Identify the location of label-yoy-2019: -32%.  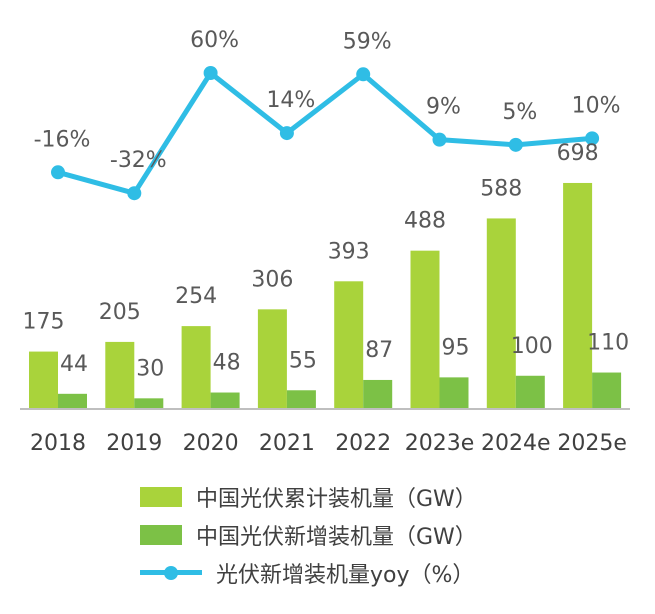
(138, 160).